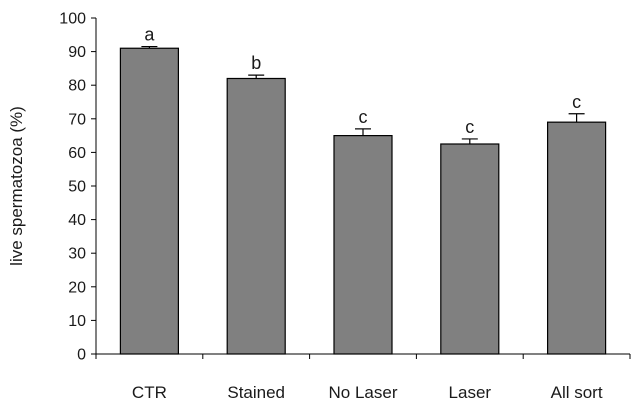  Describe the element at coordinates (16, 186) in the screenshot. I see `y-axis-label: live spermatozoa (%)` at that location.